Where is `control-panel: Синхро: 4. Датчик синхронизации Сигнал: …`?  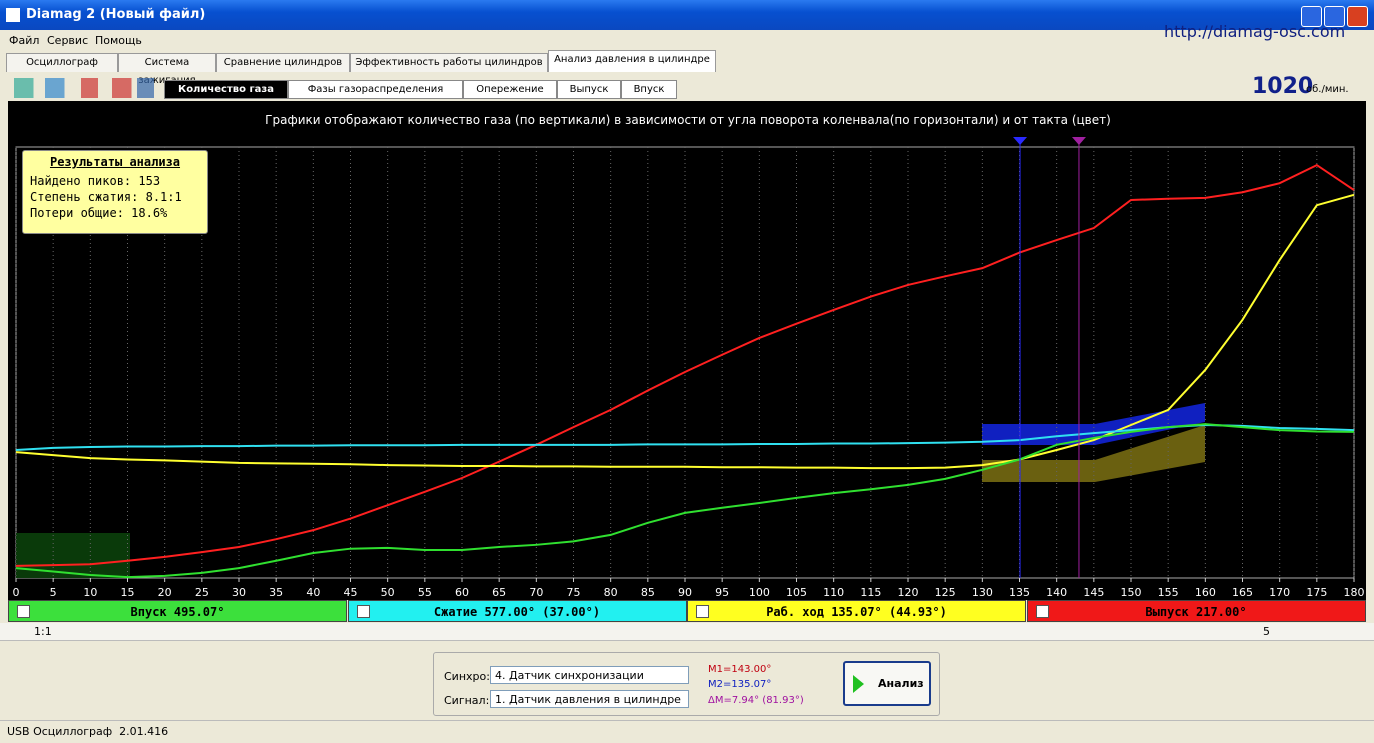 control-panel: Синхро: 4. Датчик синхронизации Сигнал: … is located at coordinates (686, 684).